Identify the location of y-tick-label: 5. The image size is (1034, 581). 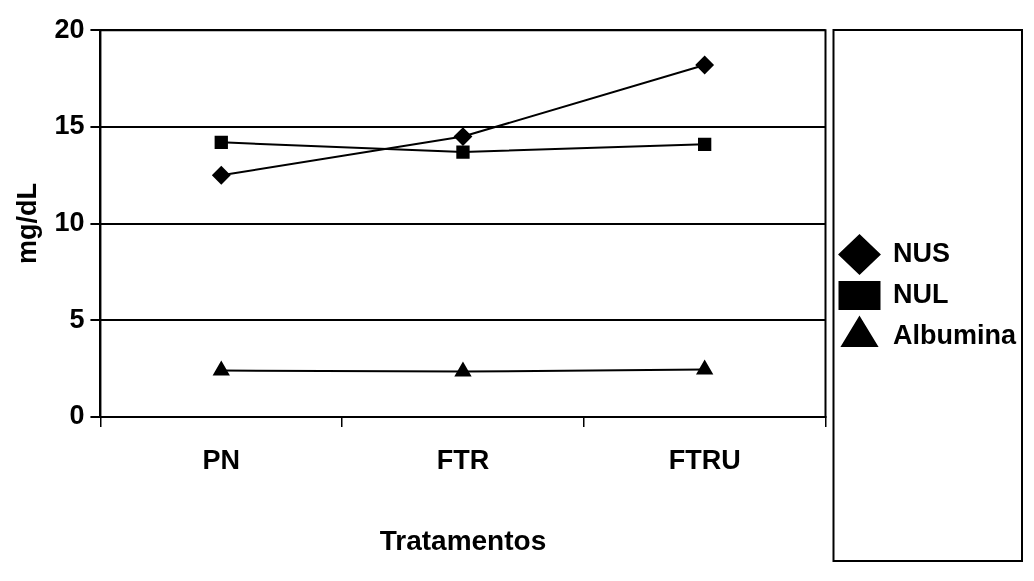
(77, 318).